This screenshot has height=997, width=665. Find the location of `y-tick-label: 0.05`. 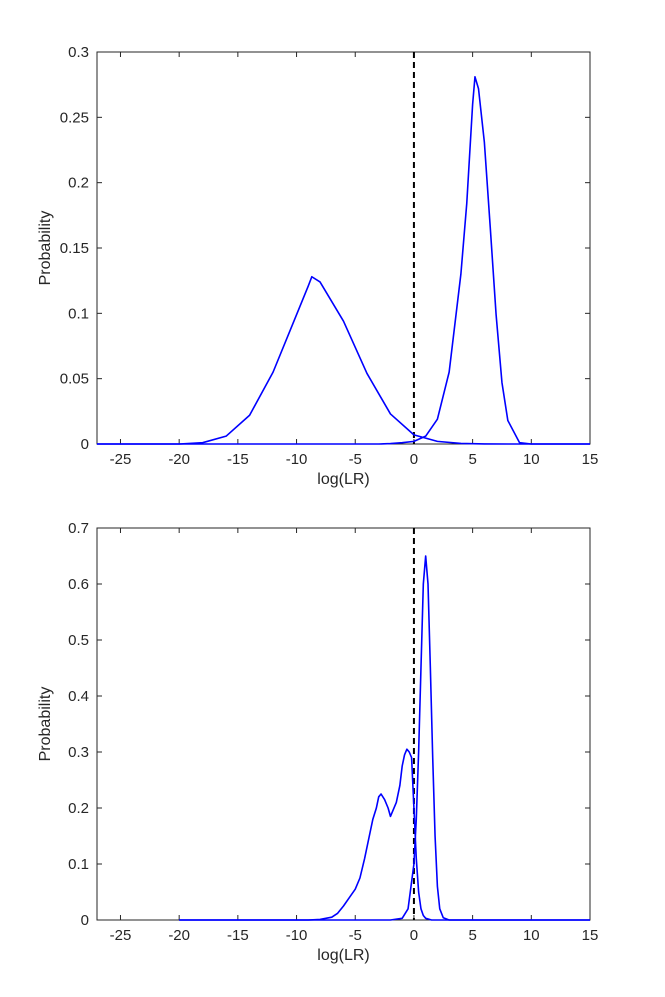

y-tick-label: 0.05 is located at coordinates (74, 379).